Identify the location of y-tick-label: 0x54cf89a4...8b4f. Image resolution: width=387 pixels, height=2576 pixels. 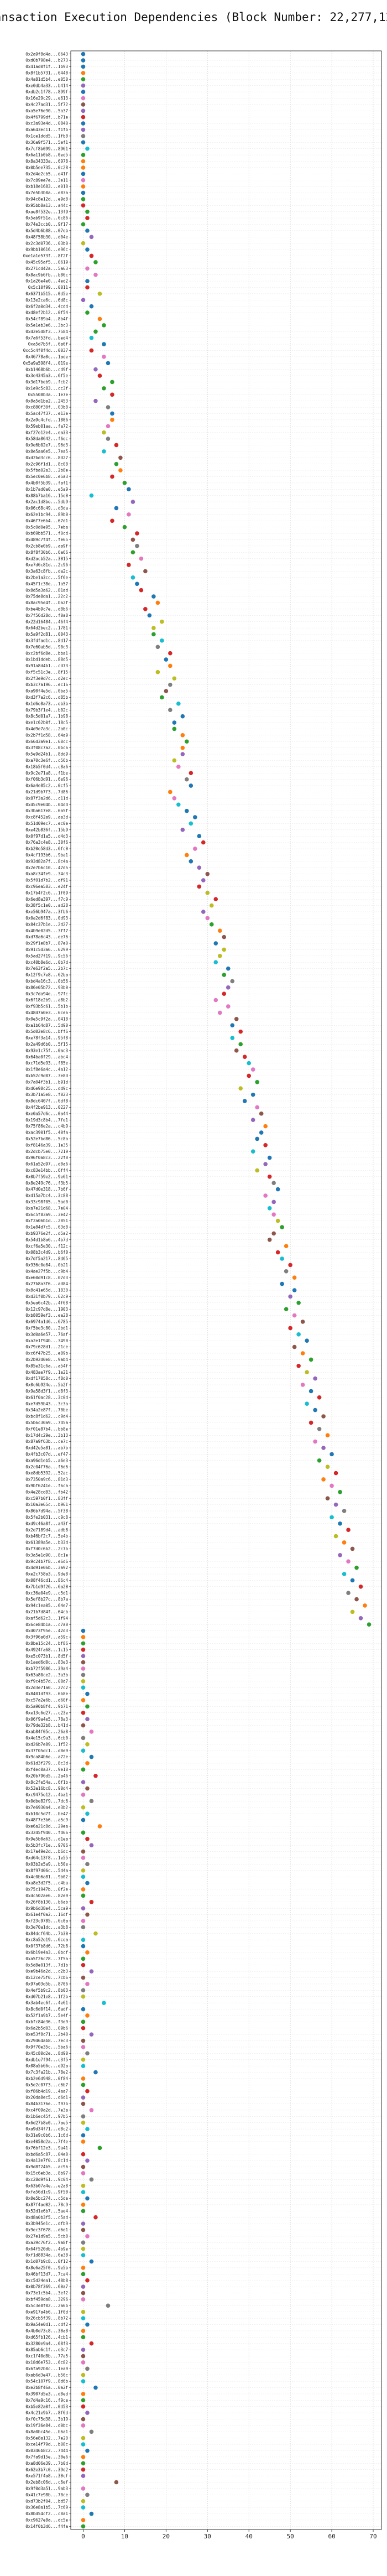
(46, 318).